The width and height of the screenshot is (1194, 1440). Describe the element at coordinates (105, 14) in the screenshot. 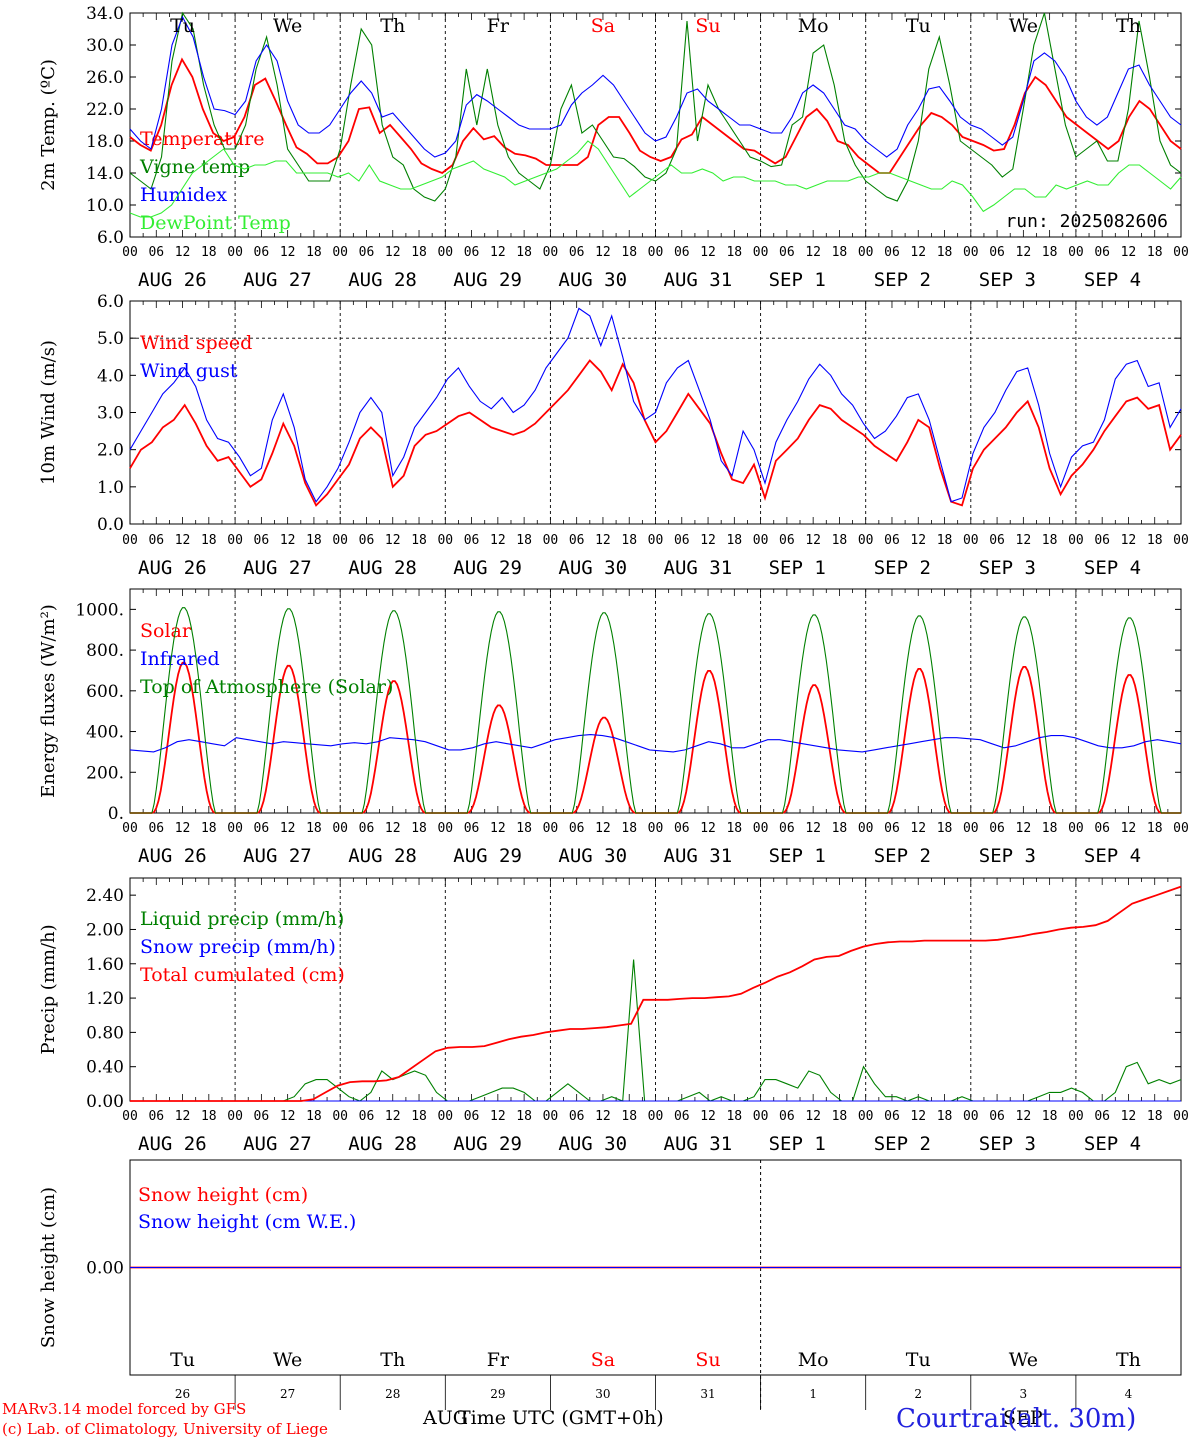

I see `y-tick-label: 34.0` at that location.